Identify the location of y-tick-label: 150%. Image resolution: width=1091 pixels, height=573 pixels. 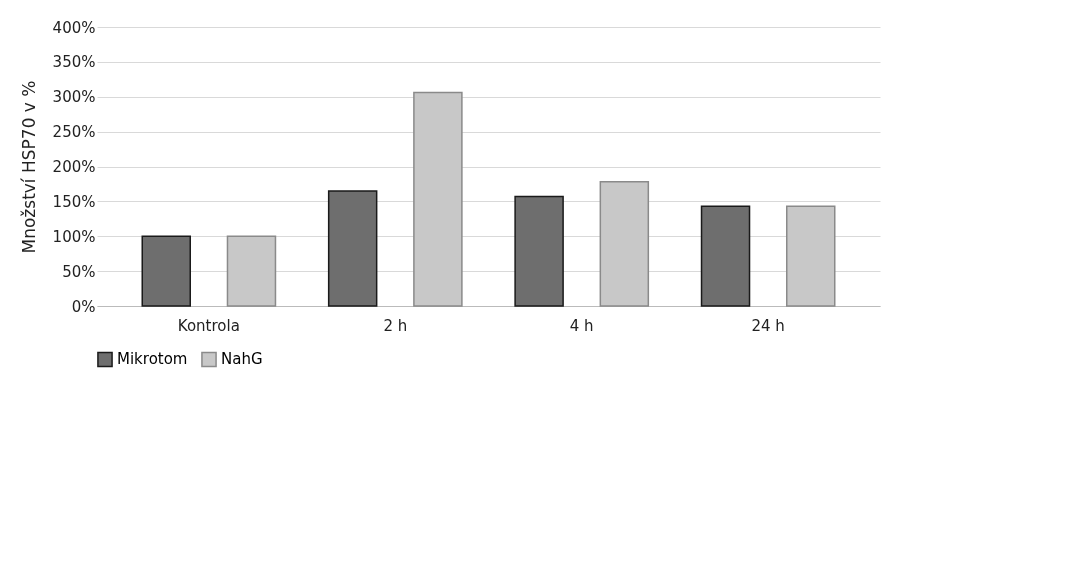
(74, 201).